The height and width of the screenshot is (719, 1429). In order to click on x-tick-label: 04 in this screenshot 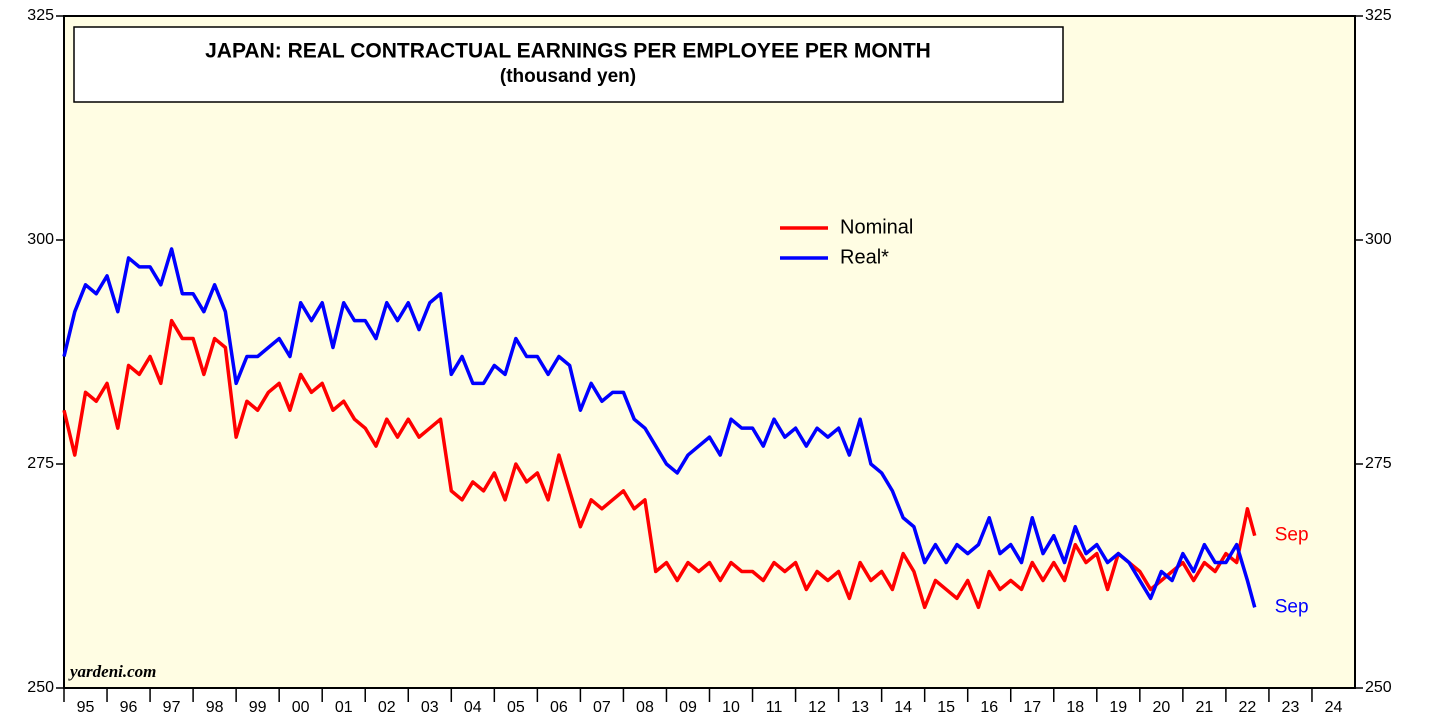, I will do `click(473, 707)`.